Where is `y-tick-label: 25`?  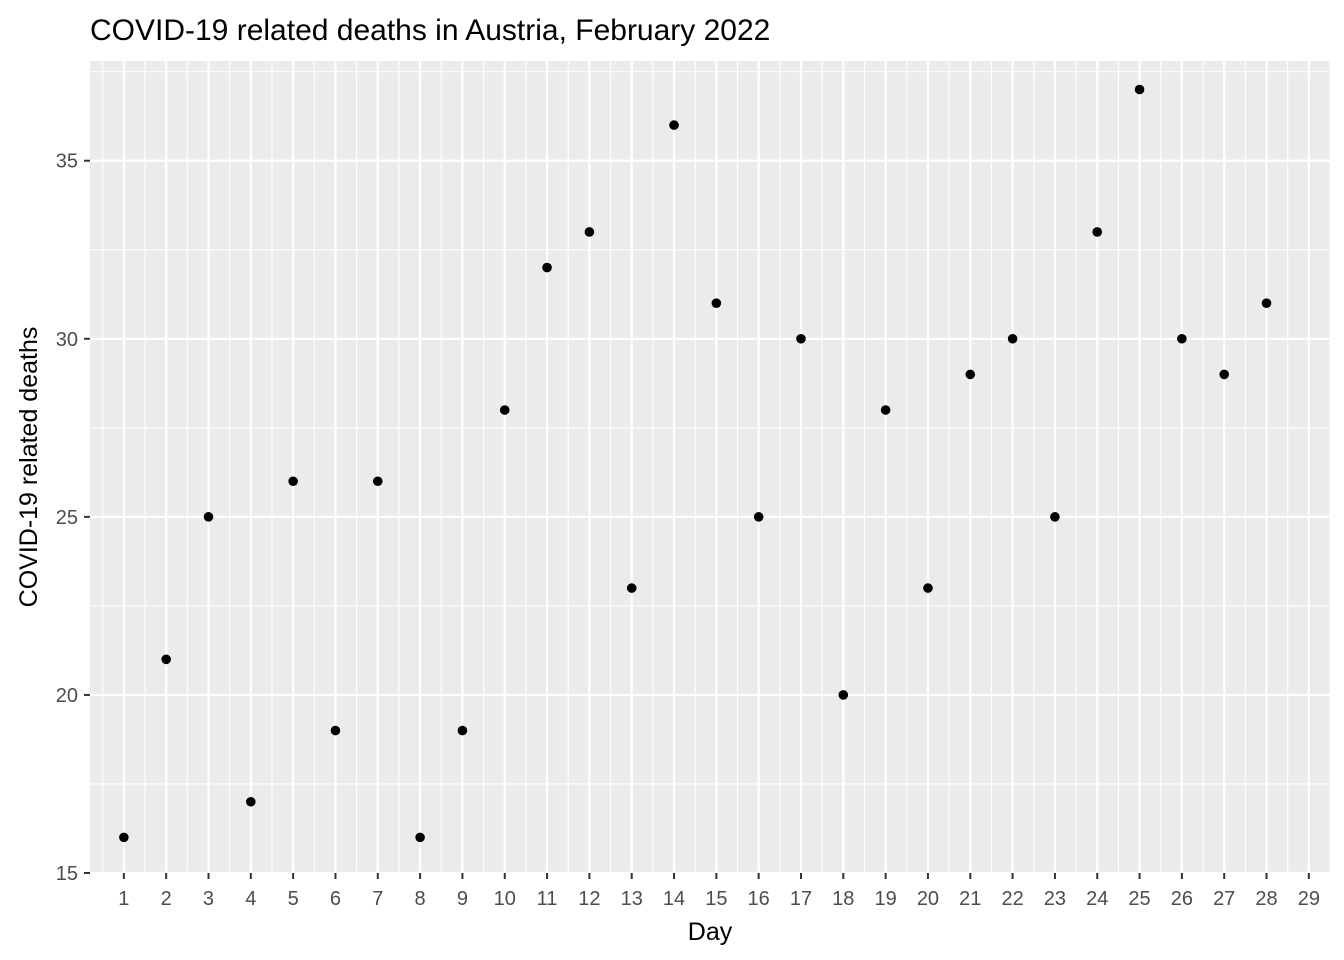
y-tick-label: 25 is located at coordinates (67, 518).